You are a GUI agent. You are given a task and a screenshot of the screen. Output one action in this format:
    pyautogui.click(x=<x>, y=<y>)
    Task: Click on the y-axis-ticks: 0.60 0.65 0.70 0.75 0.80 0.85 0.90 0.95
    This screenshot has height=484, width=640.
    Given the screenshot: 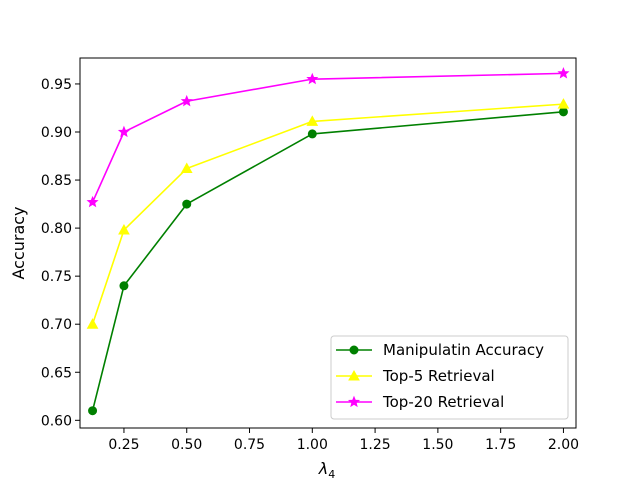 What is the action you would take?
    pyautogui.click(x=60, y=253)
    